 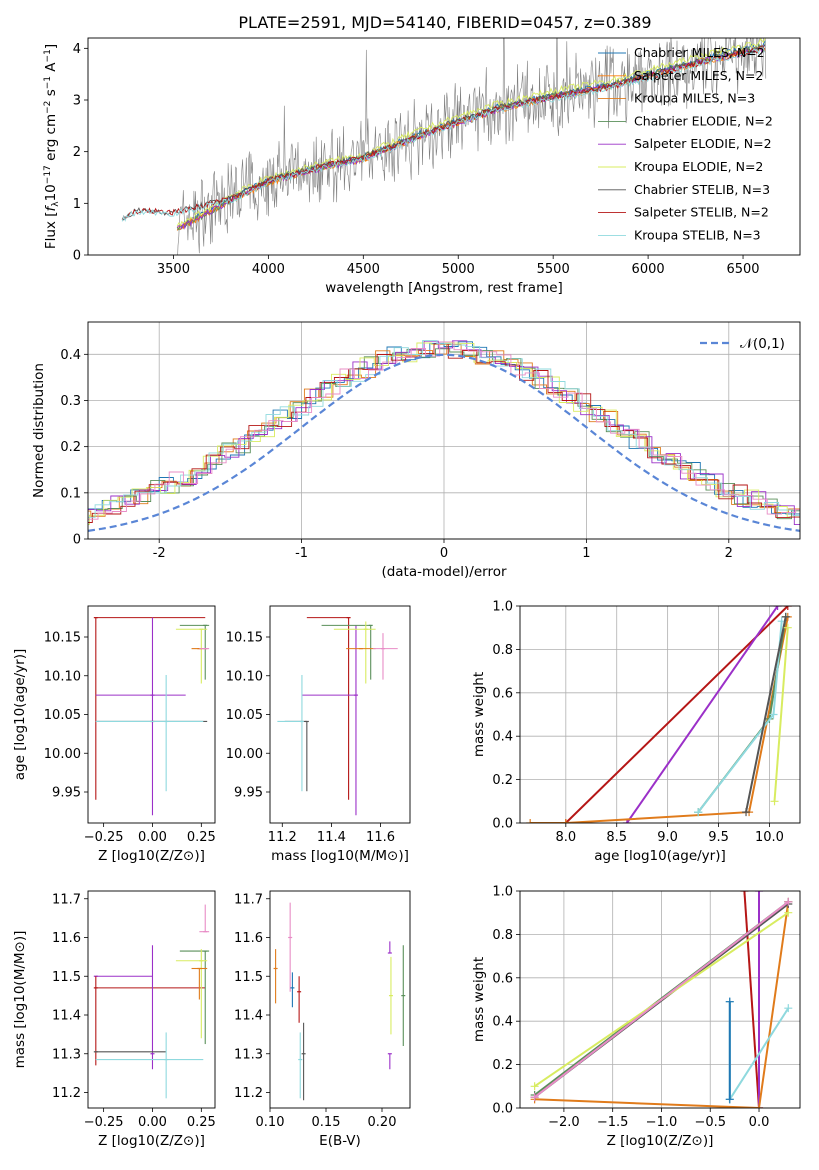 I want to click on y-axis-label-part: −17, so click(x=48, y=174).